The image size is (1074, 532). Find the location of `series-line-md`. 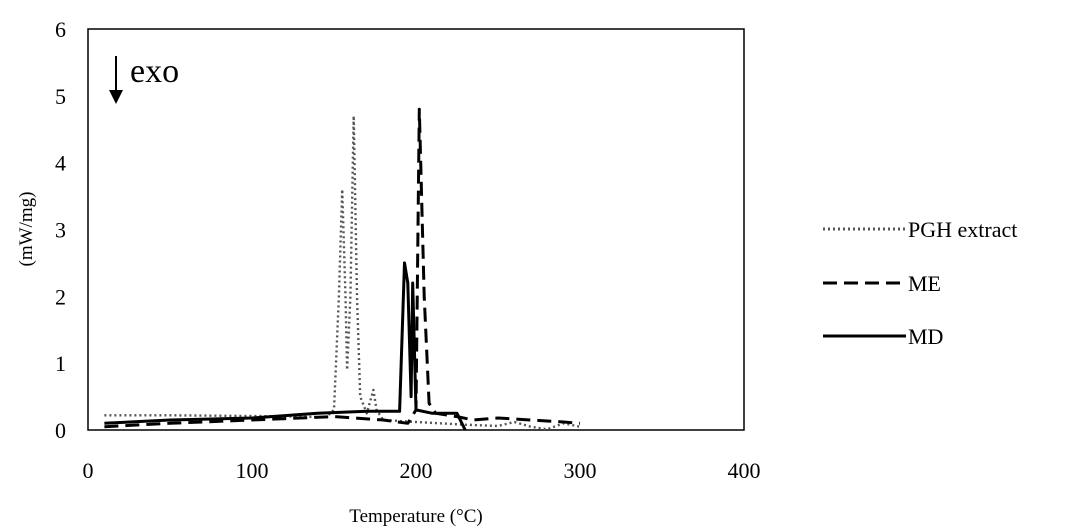

series-line-md is located at coordinates (285, 346).